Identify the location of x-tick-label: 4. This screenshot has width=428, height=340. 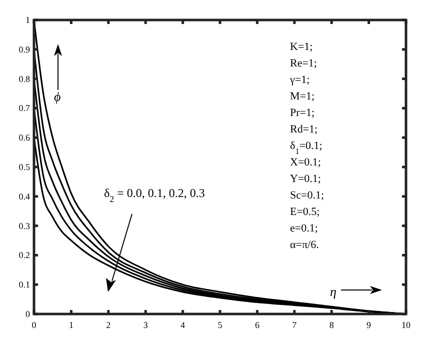
(183, 325).